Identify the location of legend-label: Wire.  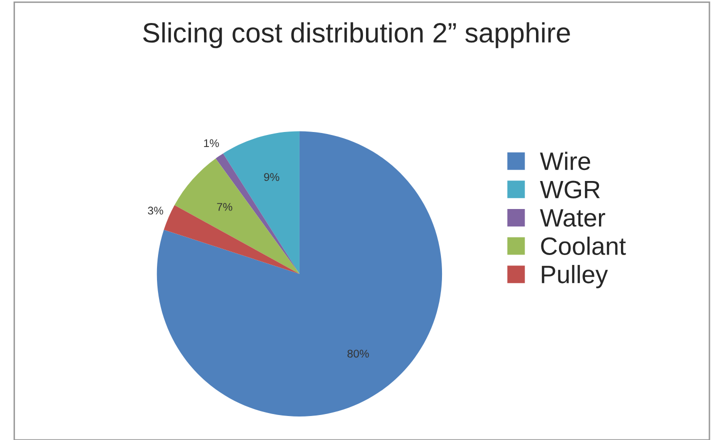
(565, 161).